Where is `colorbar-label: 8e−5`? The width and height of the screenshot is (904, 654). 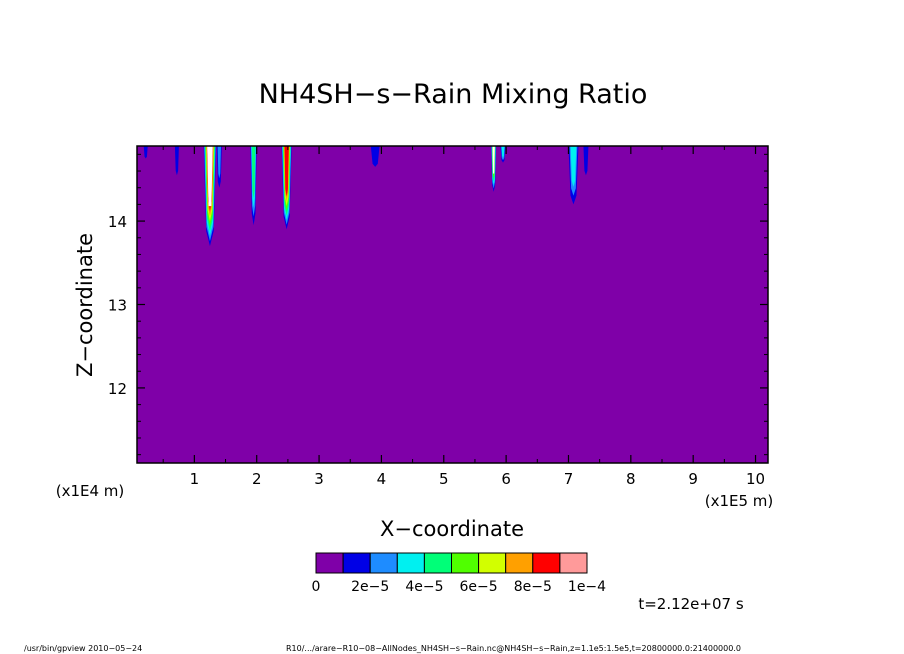
colorbar-label: 8e−5 is located at coordinates (533, 587).